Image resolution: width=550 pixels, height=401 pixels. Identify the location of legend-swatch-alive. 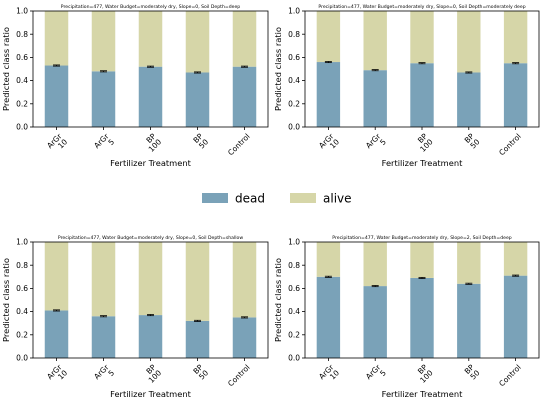
(303, 198).